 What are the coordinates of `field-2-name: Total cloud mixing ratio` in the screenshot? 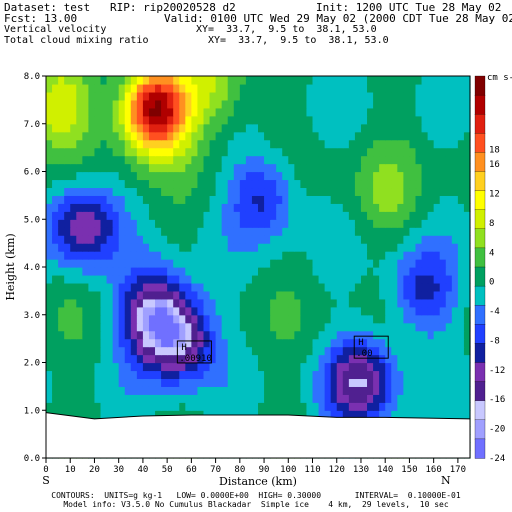 It's located at (76, 40).